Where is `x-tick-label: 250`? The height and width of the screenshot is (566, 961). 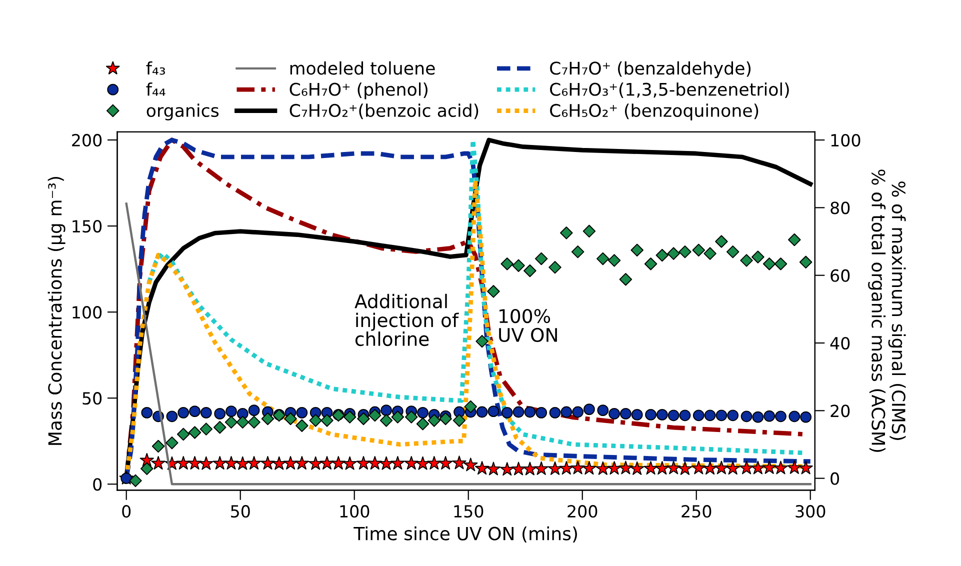
x-tick-label: 250 is located at coordinates (697, 511).